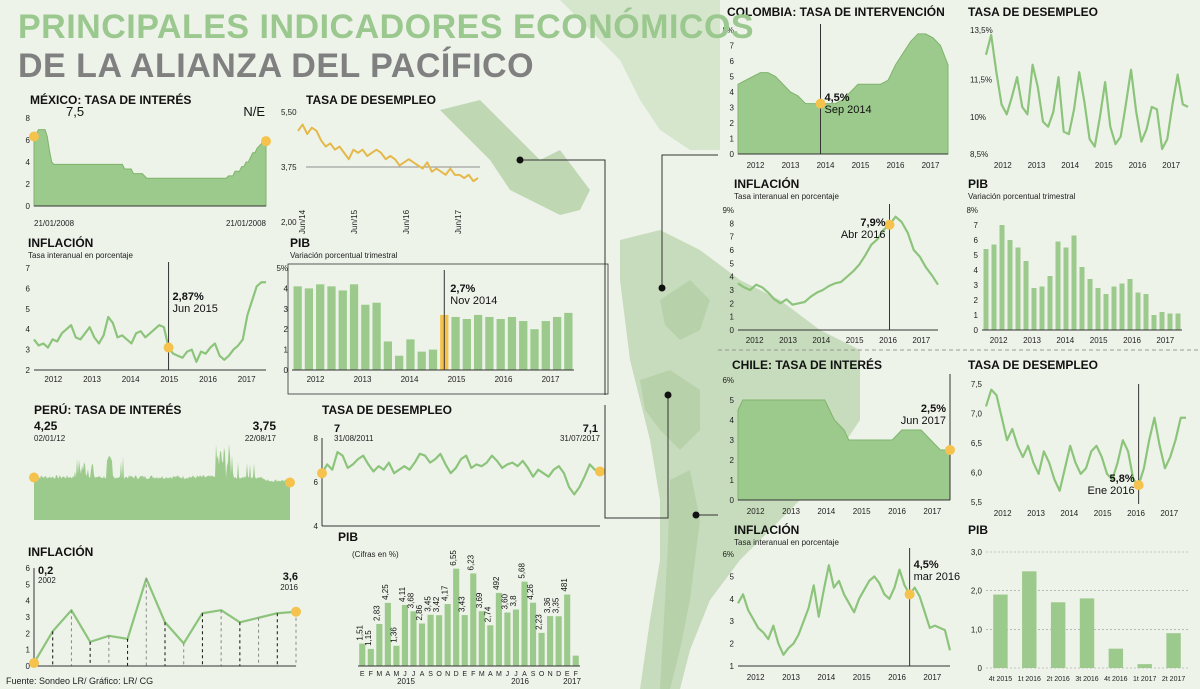 This screenshot has width=1200, height=689. What do you see at coordinates (92, 379) in the screenshot?
I see `mx_infl-xlabel: 2013` at bounding box center [92, 379].